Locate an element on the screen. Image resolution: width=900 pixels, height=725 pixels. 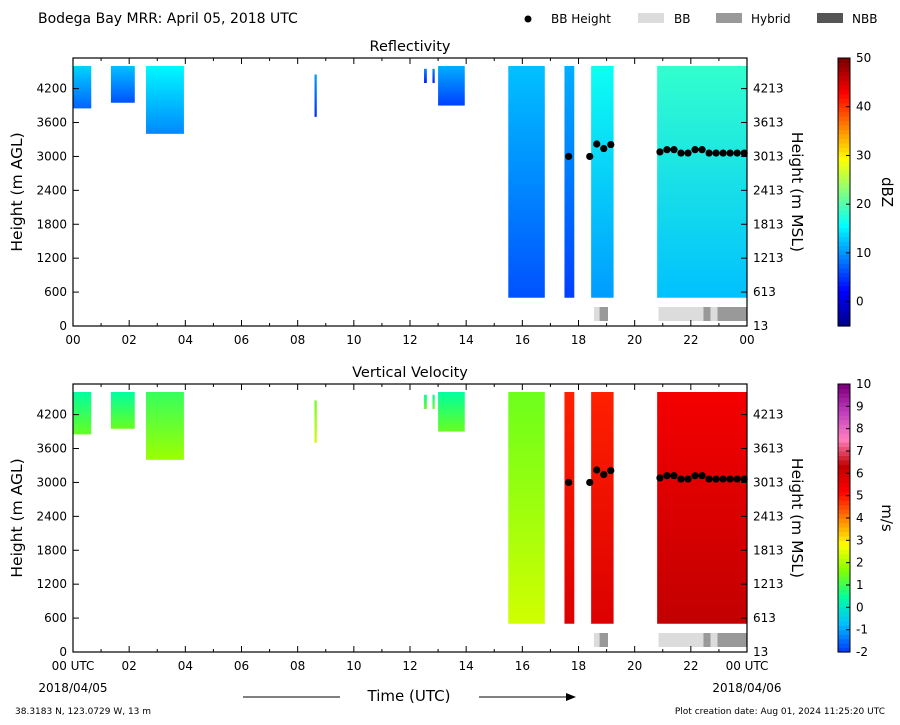
vertical-velocity-y2-tick-label: 2413 is located at coordinates (768, 516).